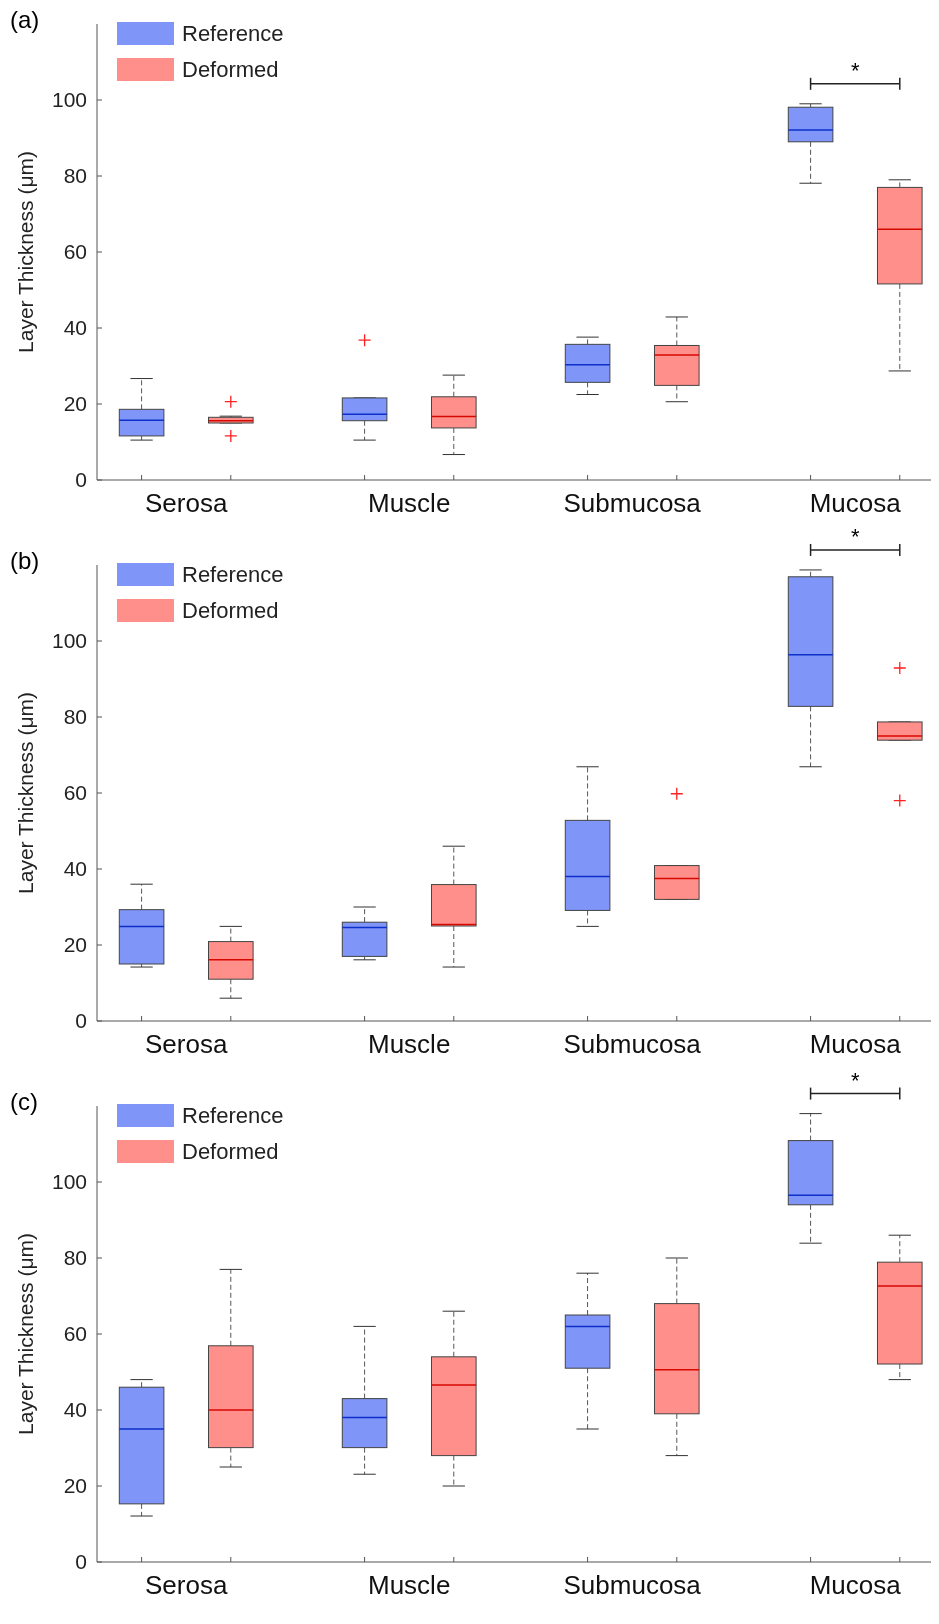 The image size is (939, 1624). Describe the element at coordinates (25, 19) in the screenshot. I see `chart-title: (a)` at that location.